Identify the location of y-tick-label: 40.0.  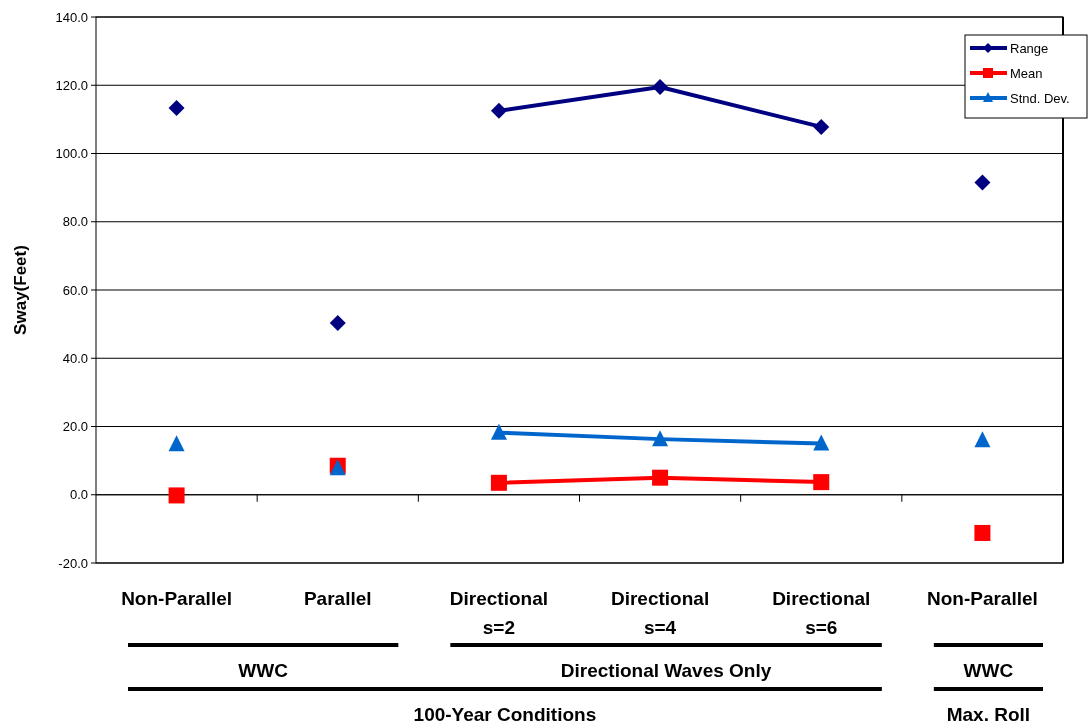
(75, 358).